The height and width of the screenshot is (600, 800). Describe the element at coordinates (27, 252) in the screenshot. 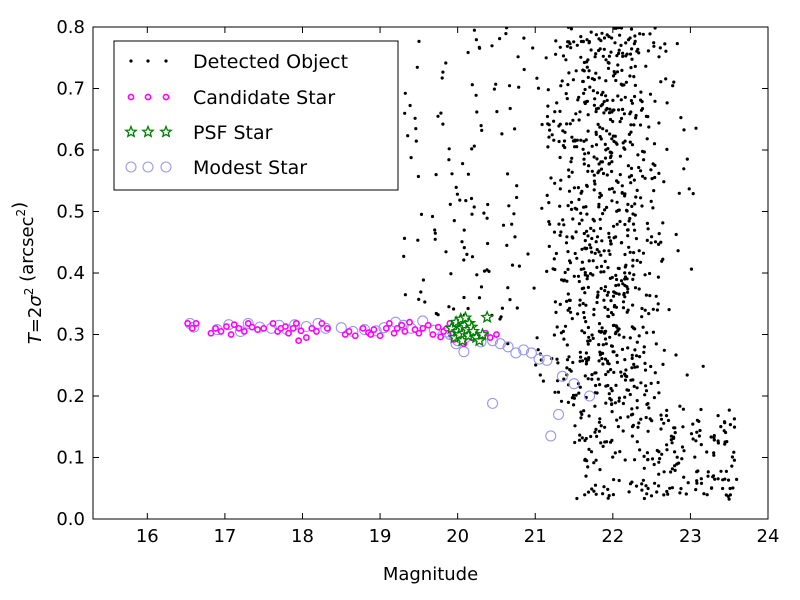

I see `y-axis-label-part: (arcsec` at that location.